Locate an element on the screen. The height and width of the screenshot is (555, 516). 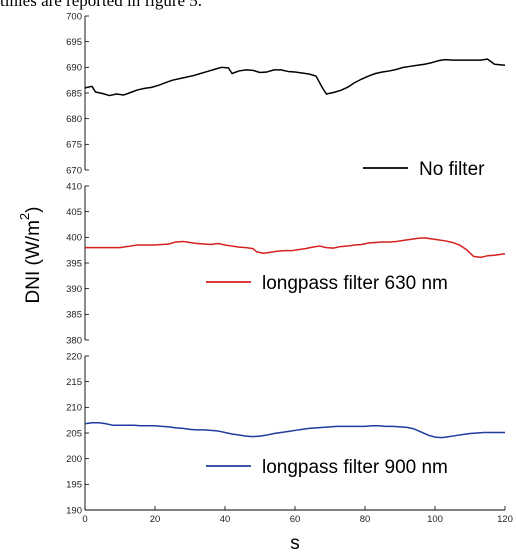
panel-2-y-tick-label: 385 is located at coordinates (74, 315).